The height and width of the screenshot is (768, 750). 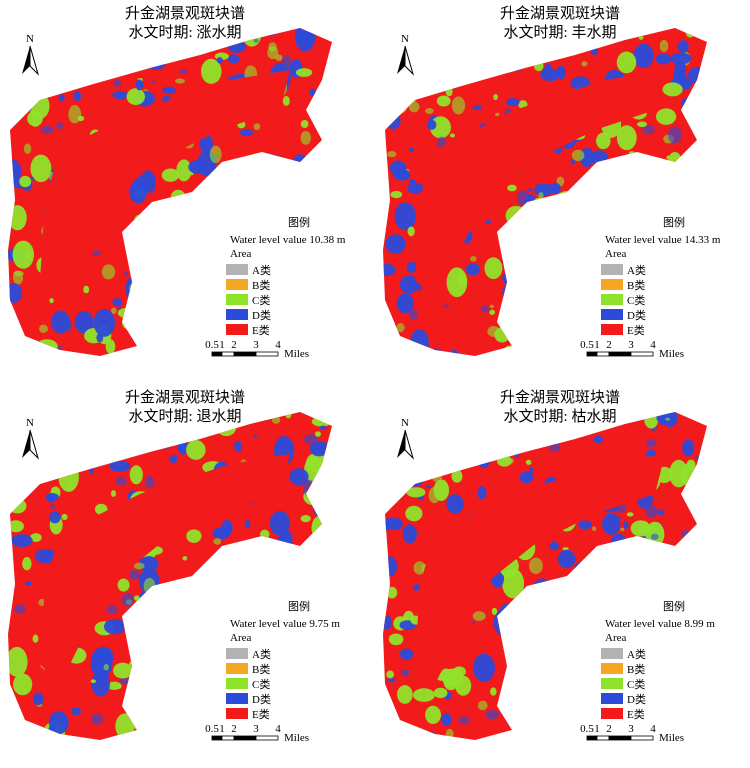 What do you see at coordinates (674, 606) in the screenshot?
I see `legend-title: 图例` at bounding box center [674, 606].